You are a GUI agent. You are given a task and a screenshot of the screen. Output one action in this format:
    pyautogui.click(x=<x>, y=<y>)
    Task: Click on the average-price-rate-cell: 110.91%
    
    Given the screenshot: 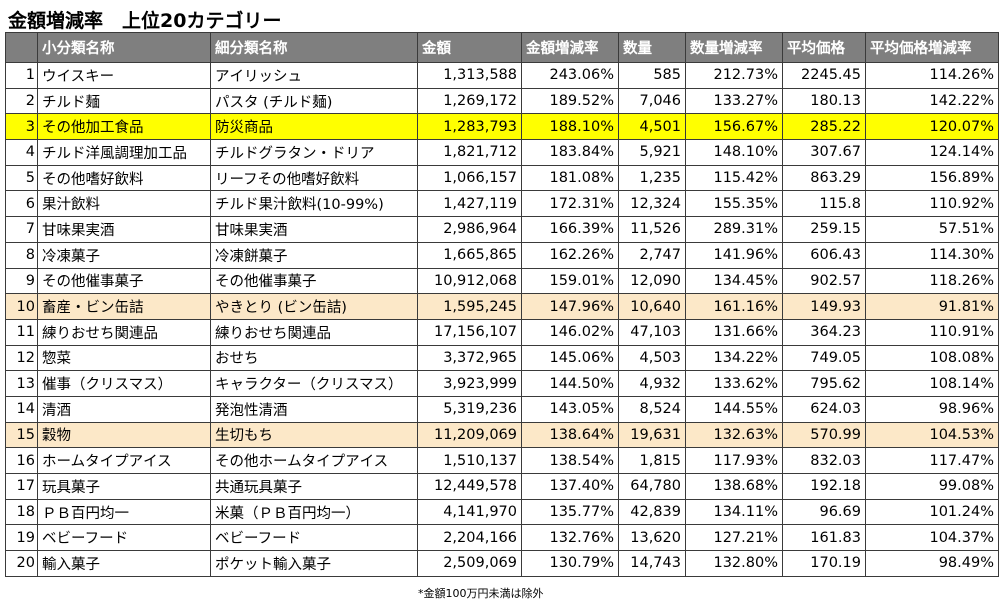 What is the action you would take?
    pyautogui.click(x=932, y=332)
    